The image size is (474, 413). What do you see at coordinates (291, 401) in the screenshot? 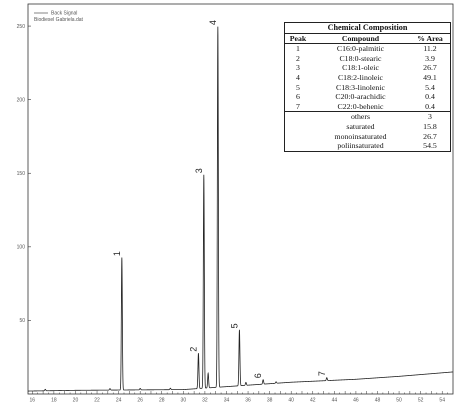
I see `x-tick-label: 40` at bounding box center [291, 401].